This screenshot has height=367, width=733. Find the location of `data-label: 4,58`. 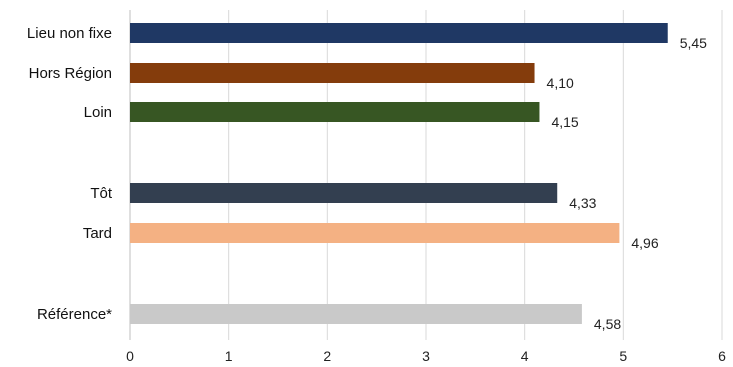

data-label: 4,58 is located at coordinates (607, 324).